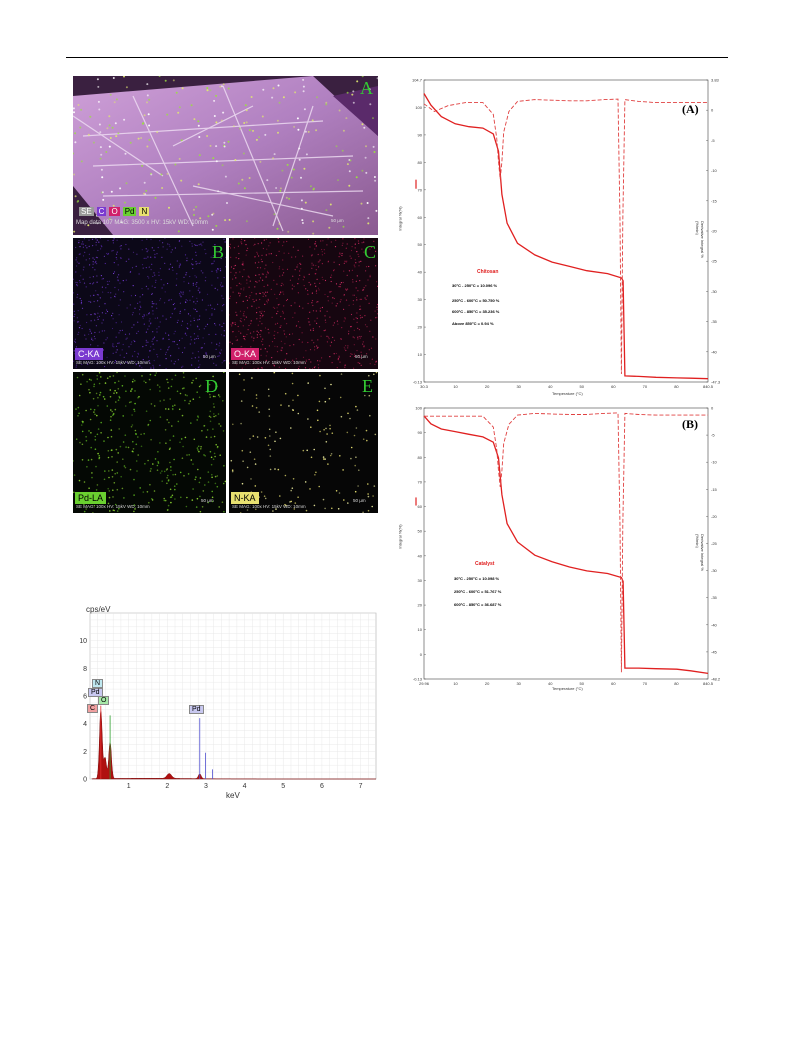 The width and height of the screenshot is (793, 1053). Describe the element at coordinates (582, 386) in the screenshot. I see `x-tick-label: 50` at that location.